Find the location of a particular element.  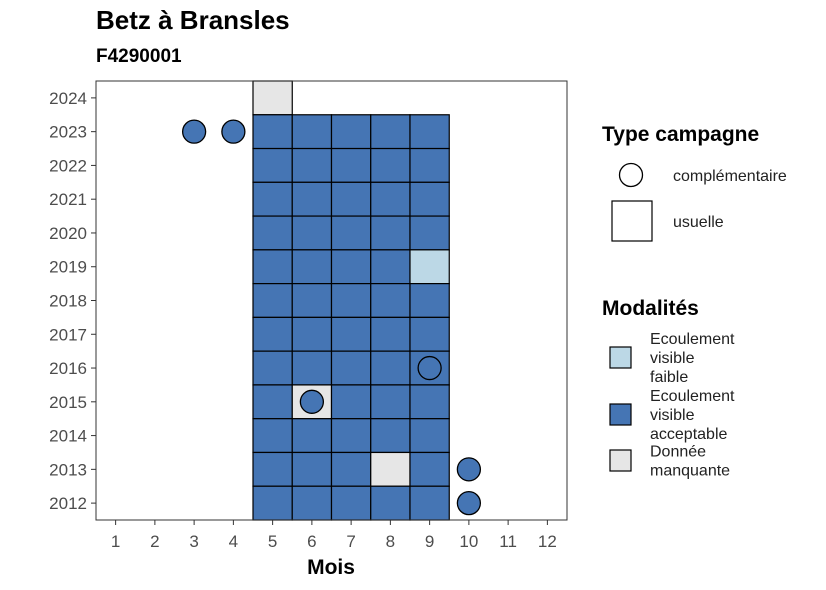

y-tick-label: 2023 is located at coordinates (68, 132).